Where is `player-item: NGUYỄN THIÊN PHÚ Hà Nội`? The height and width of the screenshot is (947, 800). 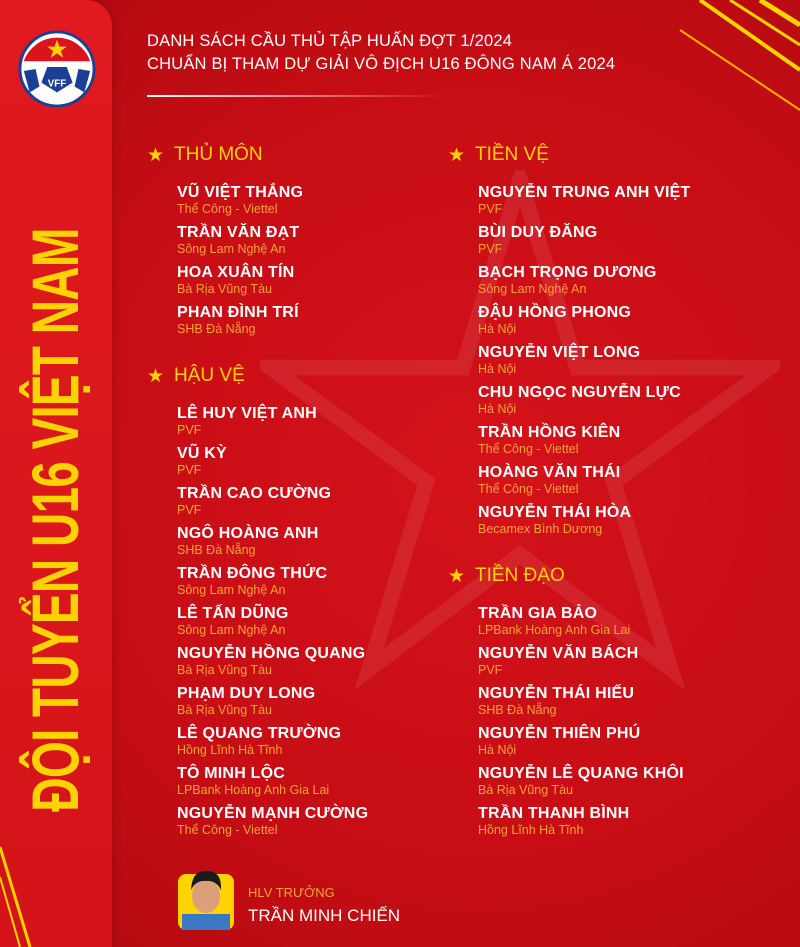
player-item: NGUYỄN THIÊN PHÚ Hà Nội is located at coordinates (581, 744).